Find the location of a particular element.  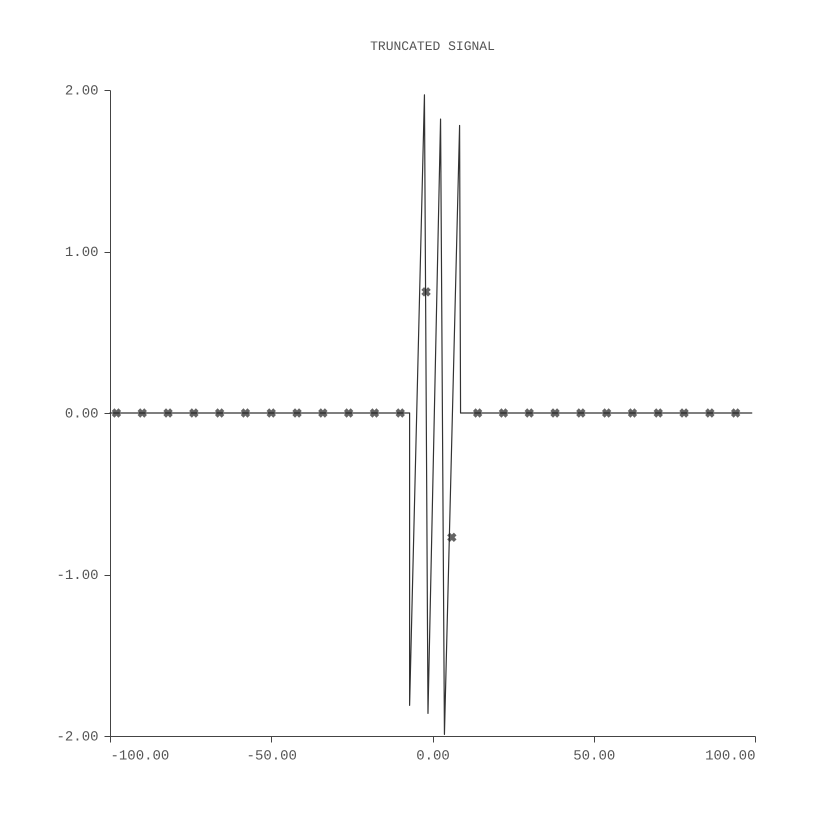

x-tick-label: -100.00 is located at coordinates (140, 756).